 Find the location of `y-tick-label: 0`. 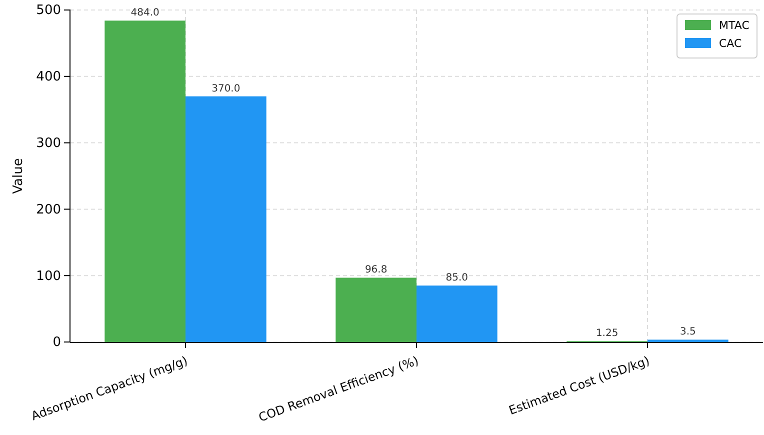

y-tick-label: 0 is located at coordinates (56, 342).